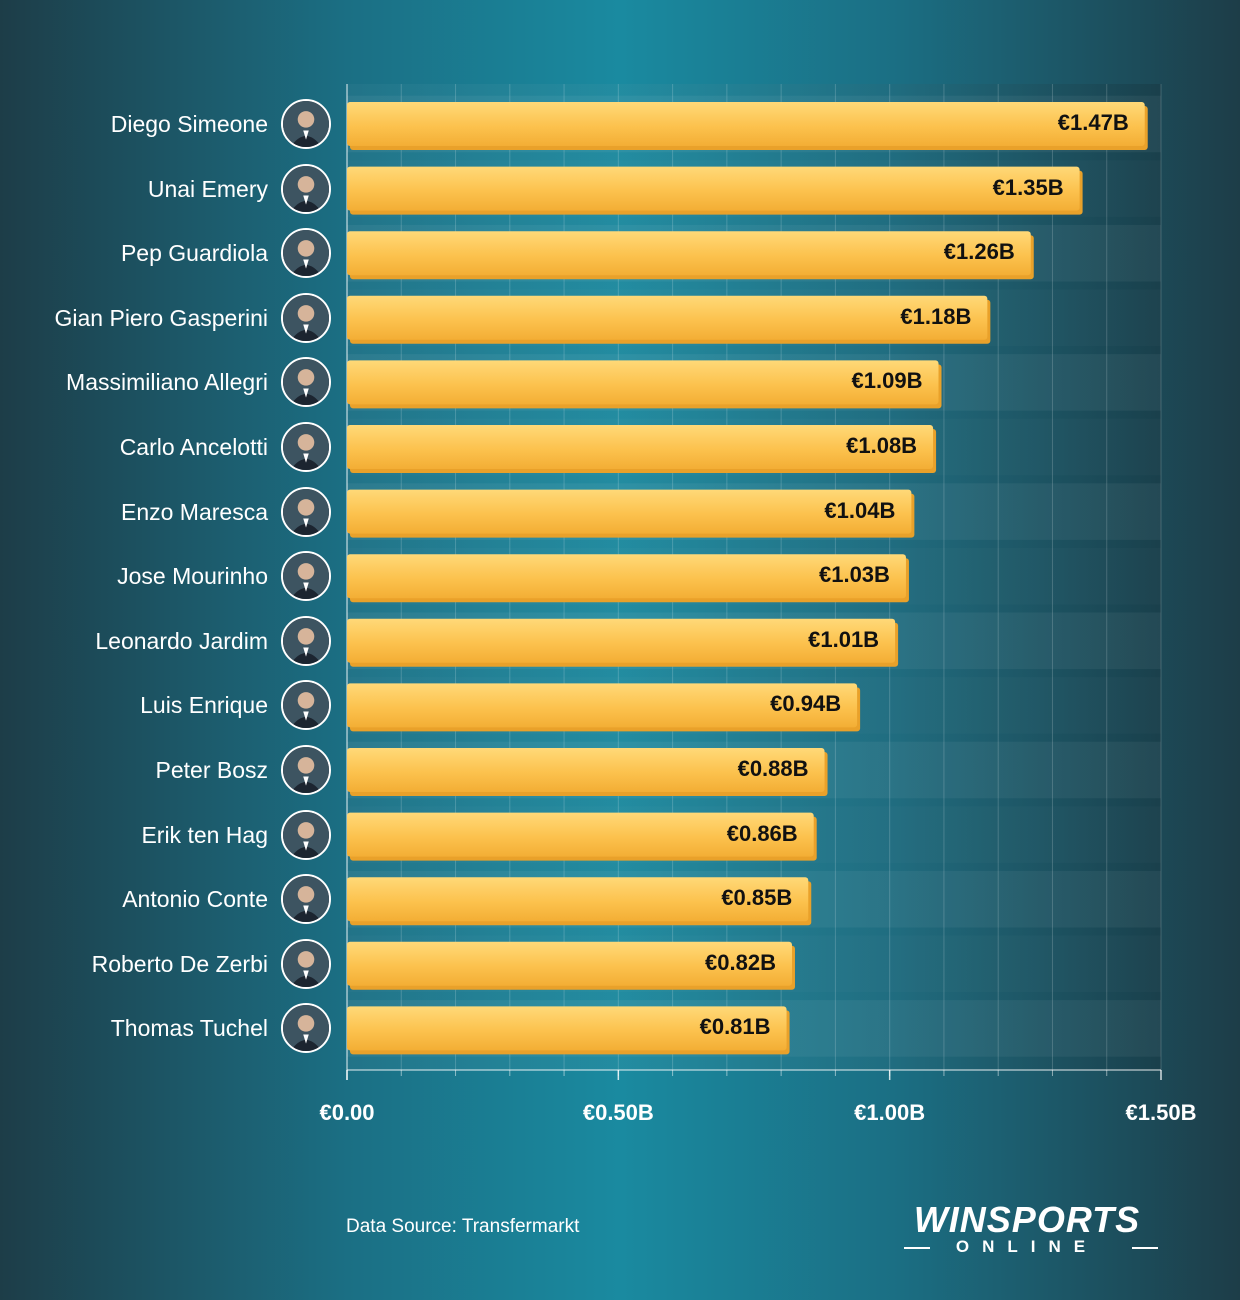  What do you see at coordinates (207, 188) in the screenshot?
I see `category-label: Unai Emery` at bounding box center [207, 188].